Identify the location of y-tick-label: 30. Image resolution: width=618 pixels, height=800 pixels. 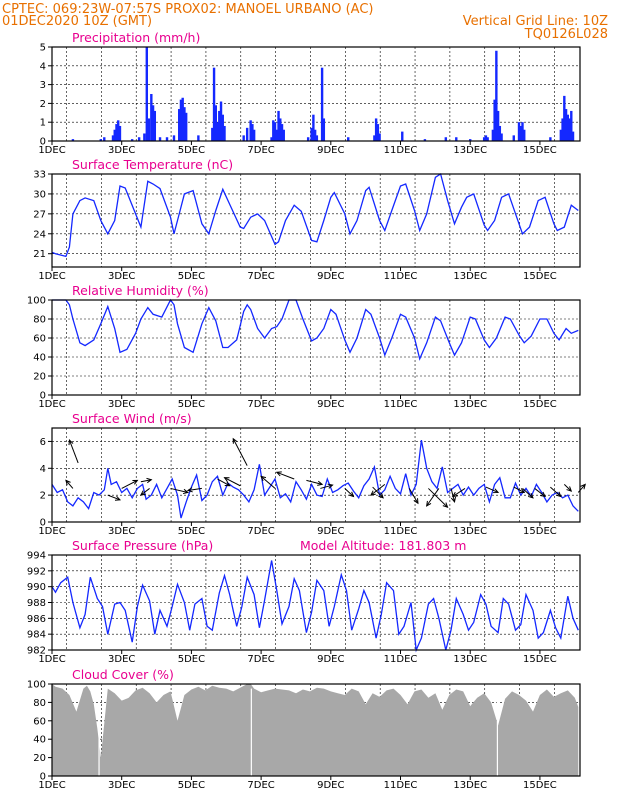
(39, 194).